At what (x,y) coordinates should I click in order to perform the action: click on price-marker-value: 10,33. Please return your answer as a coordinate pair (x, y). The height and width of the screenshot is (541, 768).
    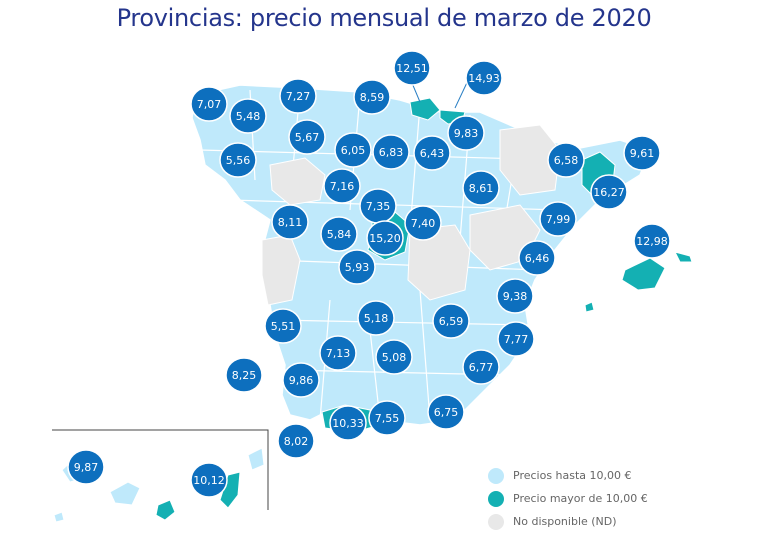
    Looking at the image, I should click on (348, 423).